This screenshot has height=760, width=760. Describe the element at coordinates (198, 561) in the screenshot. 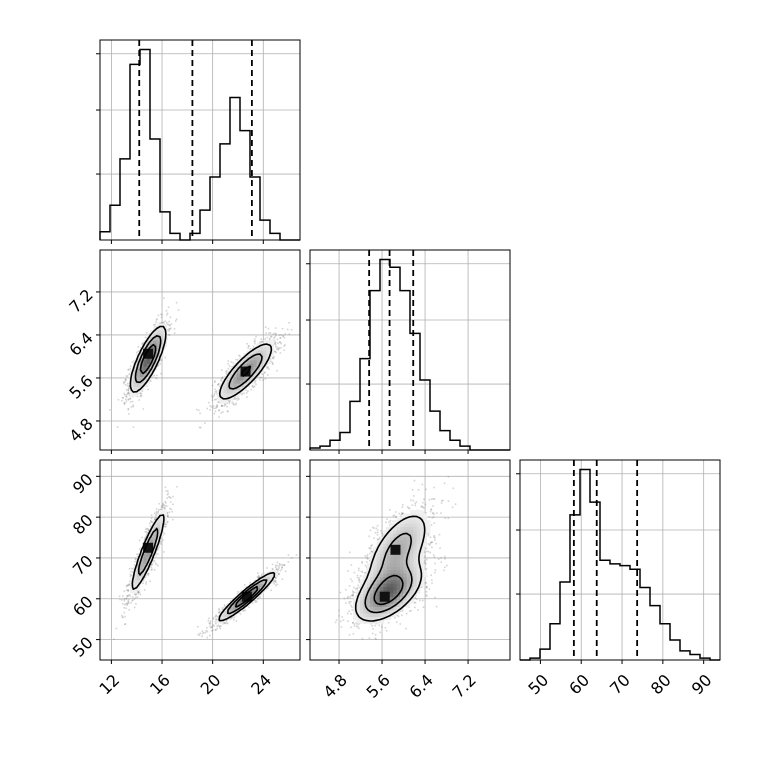

I see `scatter-panel-x1-x3` at that location.